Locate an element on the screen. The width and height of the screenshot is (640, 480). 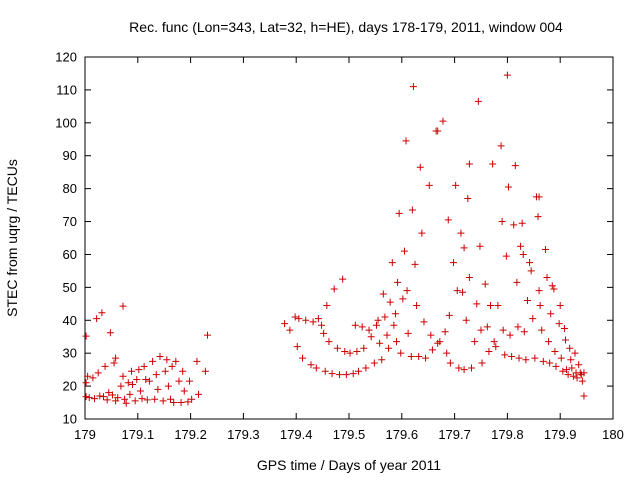
y-tick-label: 10 is located at coordinates (70, 419).